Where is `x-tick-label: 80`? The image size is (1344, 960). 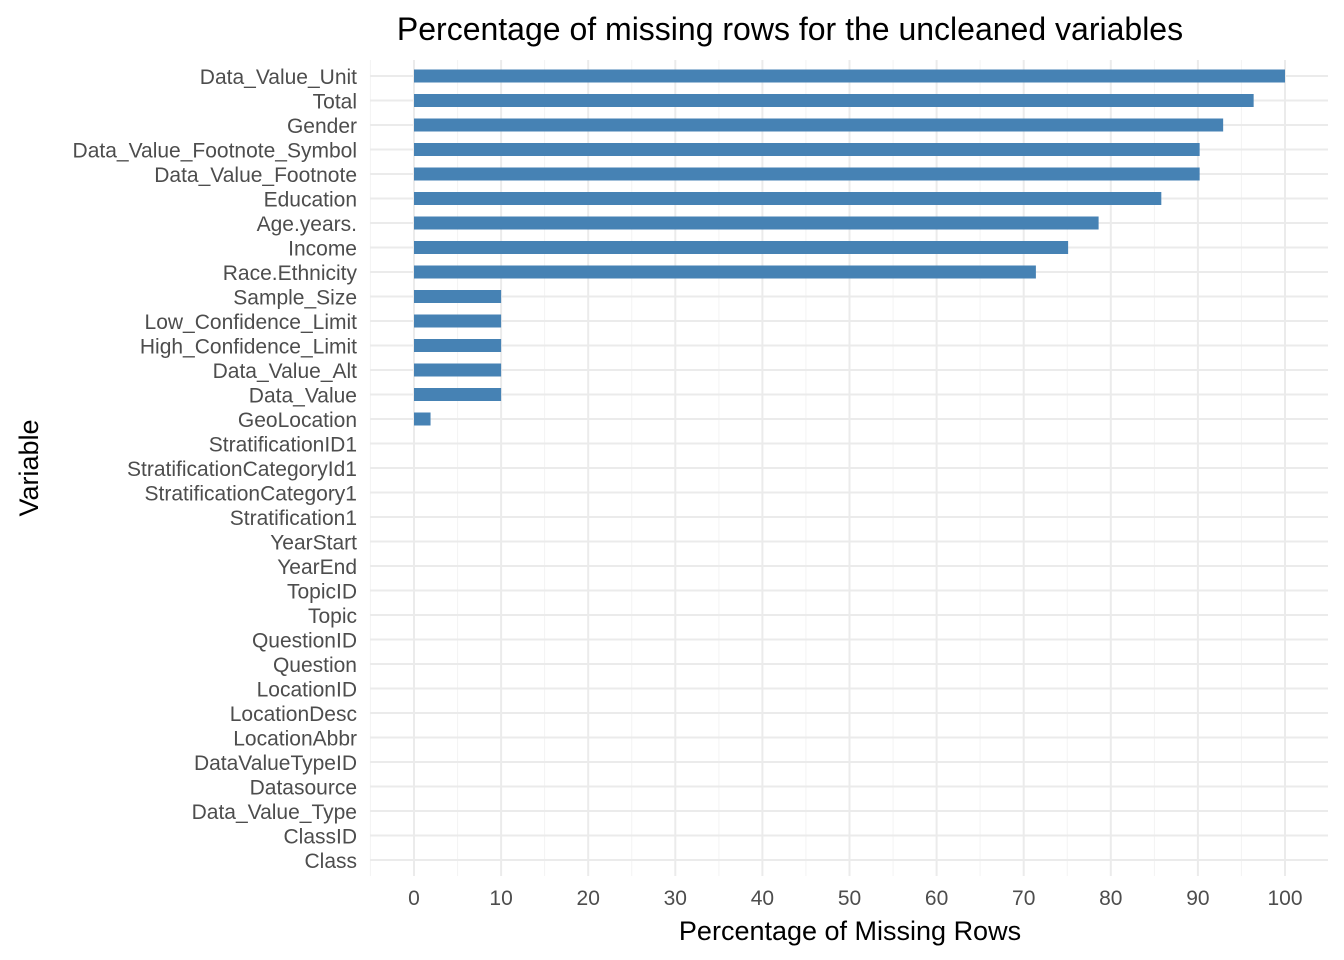 x-tick-label: 80 is located at coordinates (1110, 898).